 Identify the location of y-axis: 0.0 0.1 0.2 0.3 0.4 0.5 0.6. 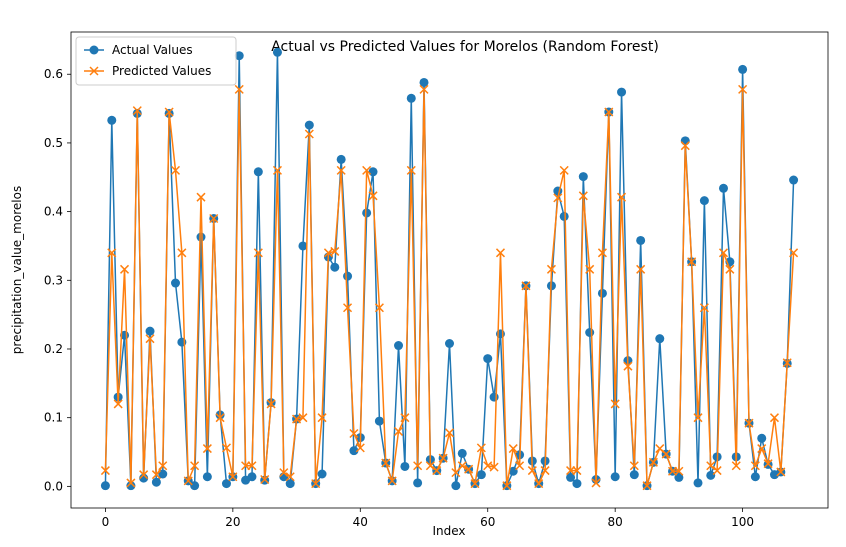
(57, 280).